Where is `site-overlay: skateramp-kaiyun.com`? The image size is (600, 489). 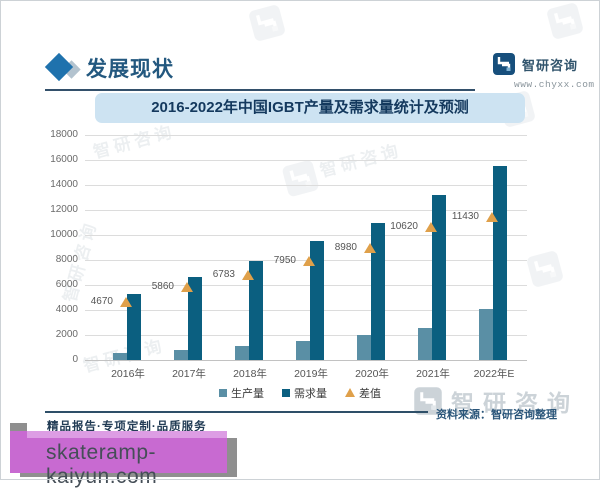
site-overlay: skateramp-kaiyun.com is located at coordinates (118, 459).